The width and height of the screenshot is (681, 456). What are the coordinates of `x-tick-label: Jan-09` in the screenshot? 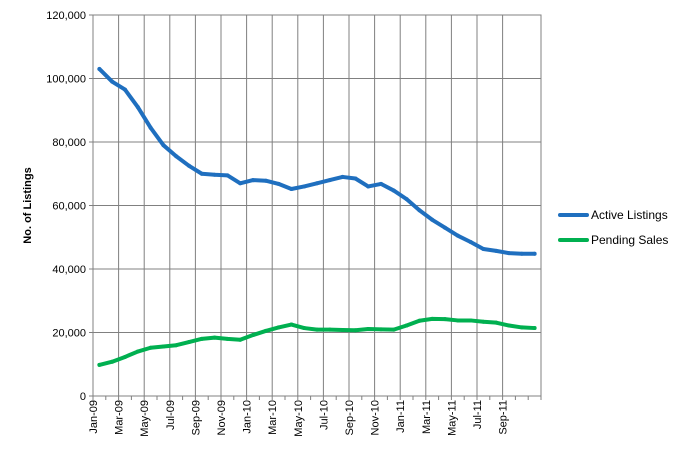 It's located at (94, 417).